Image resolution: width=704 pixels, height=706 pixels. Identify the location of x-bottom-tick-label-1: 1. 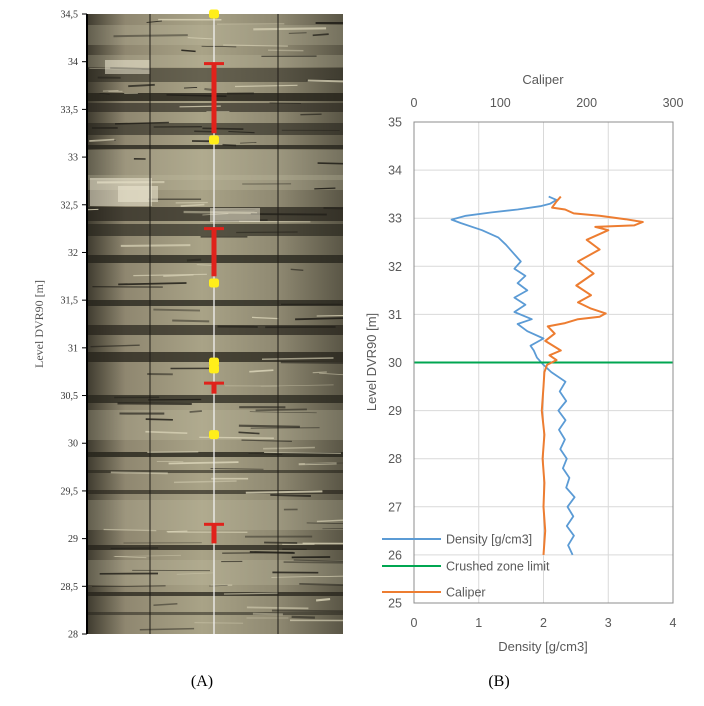
(478, 623).